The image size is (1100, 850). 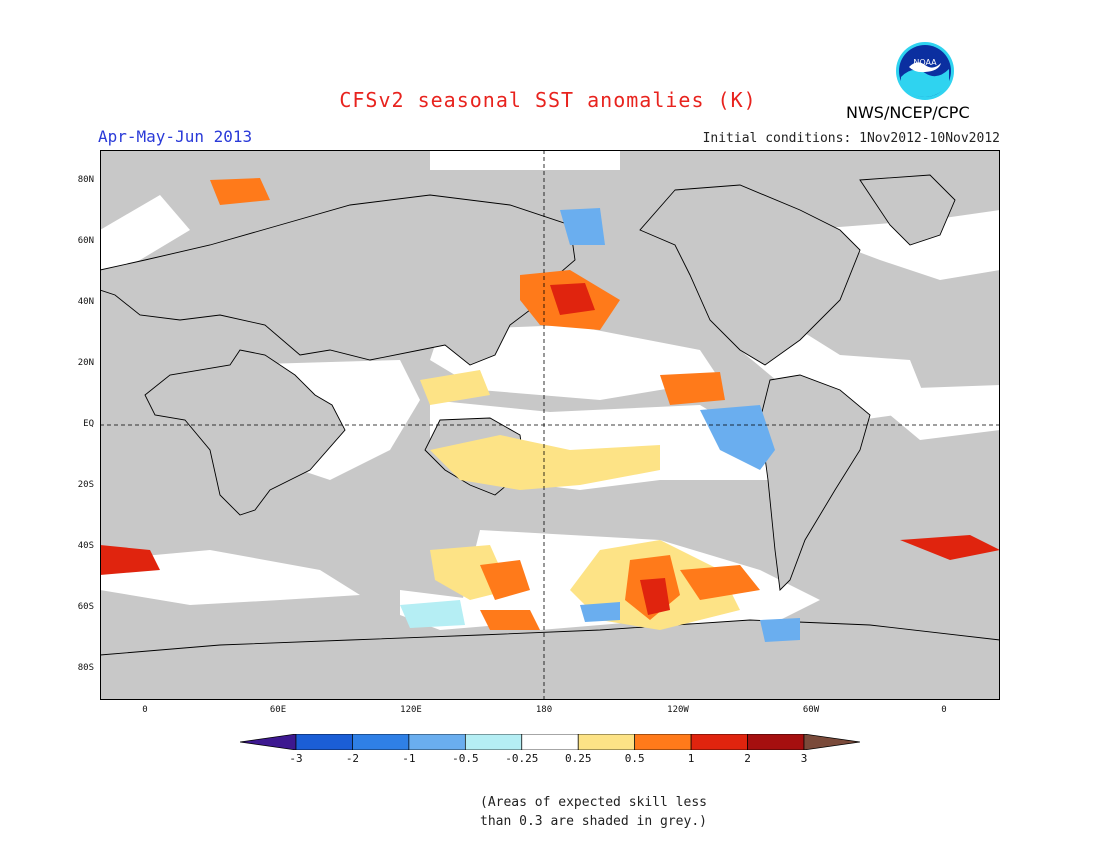 I want to click on lat-label: 20S, so click(x=85, y=485).